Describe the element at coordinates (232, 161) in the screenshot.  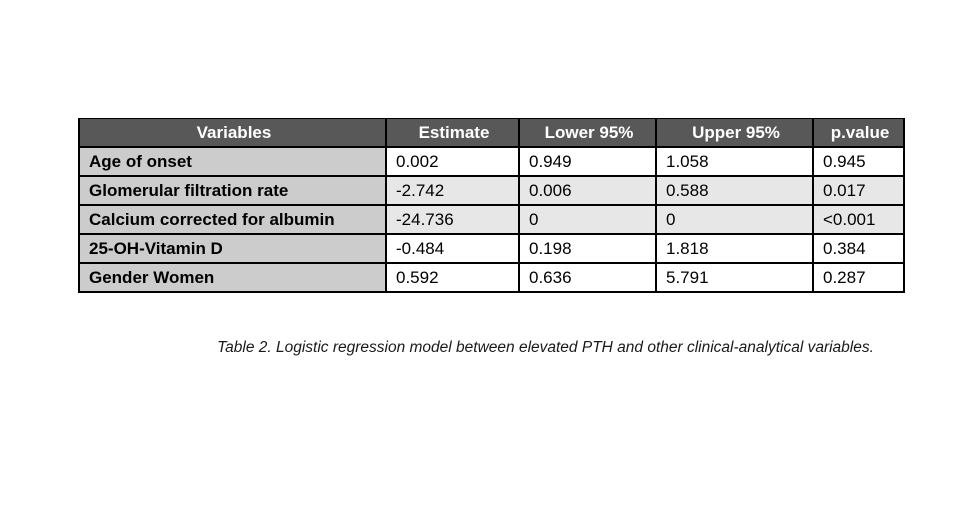
I see `row-label: Age of onset` at that location.